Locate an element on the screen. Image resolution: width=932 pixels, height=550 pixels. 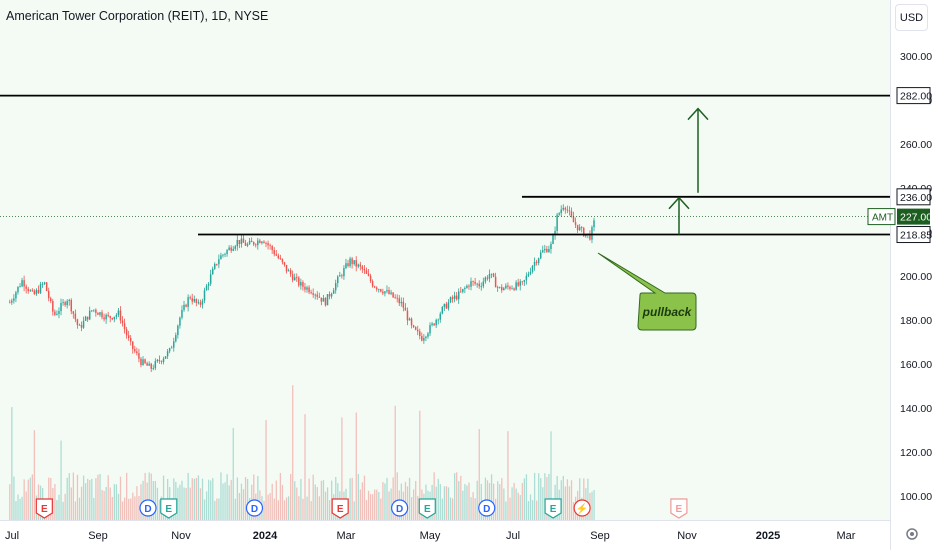
callout-label: pullback is located at coordinates (667, 312).